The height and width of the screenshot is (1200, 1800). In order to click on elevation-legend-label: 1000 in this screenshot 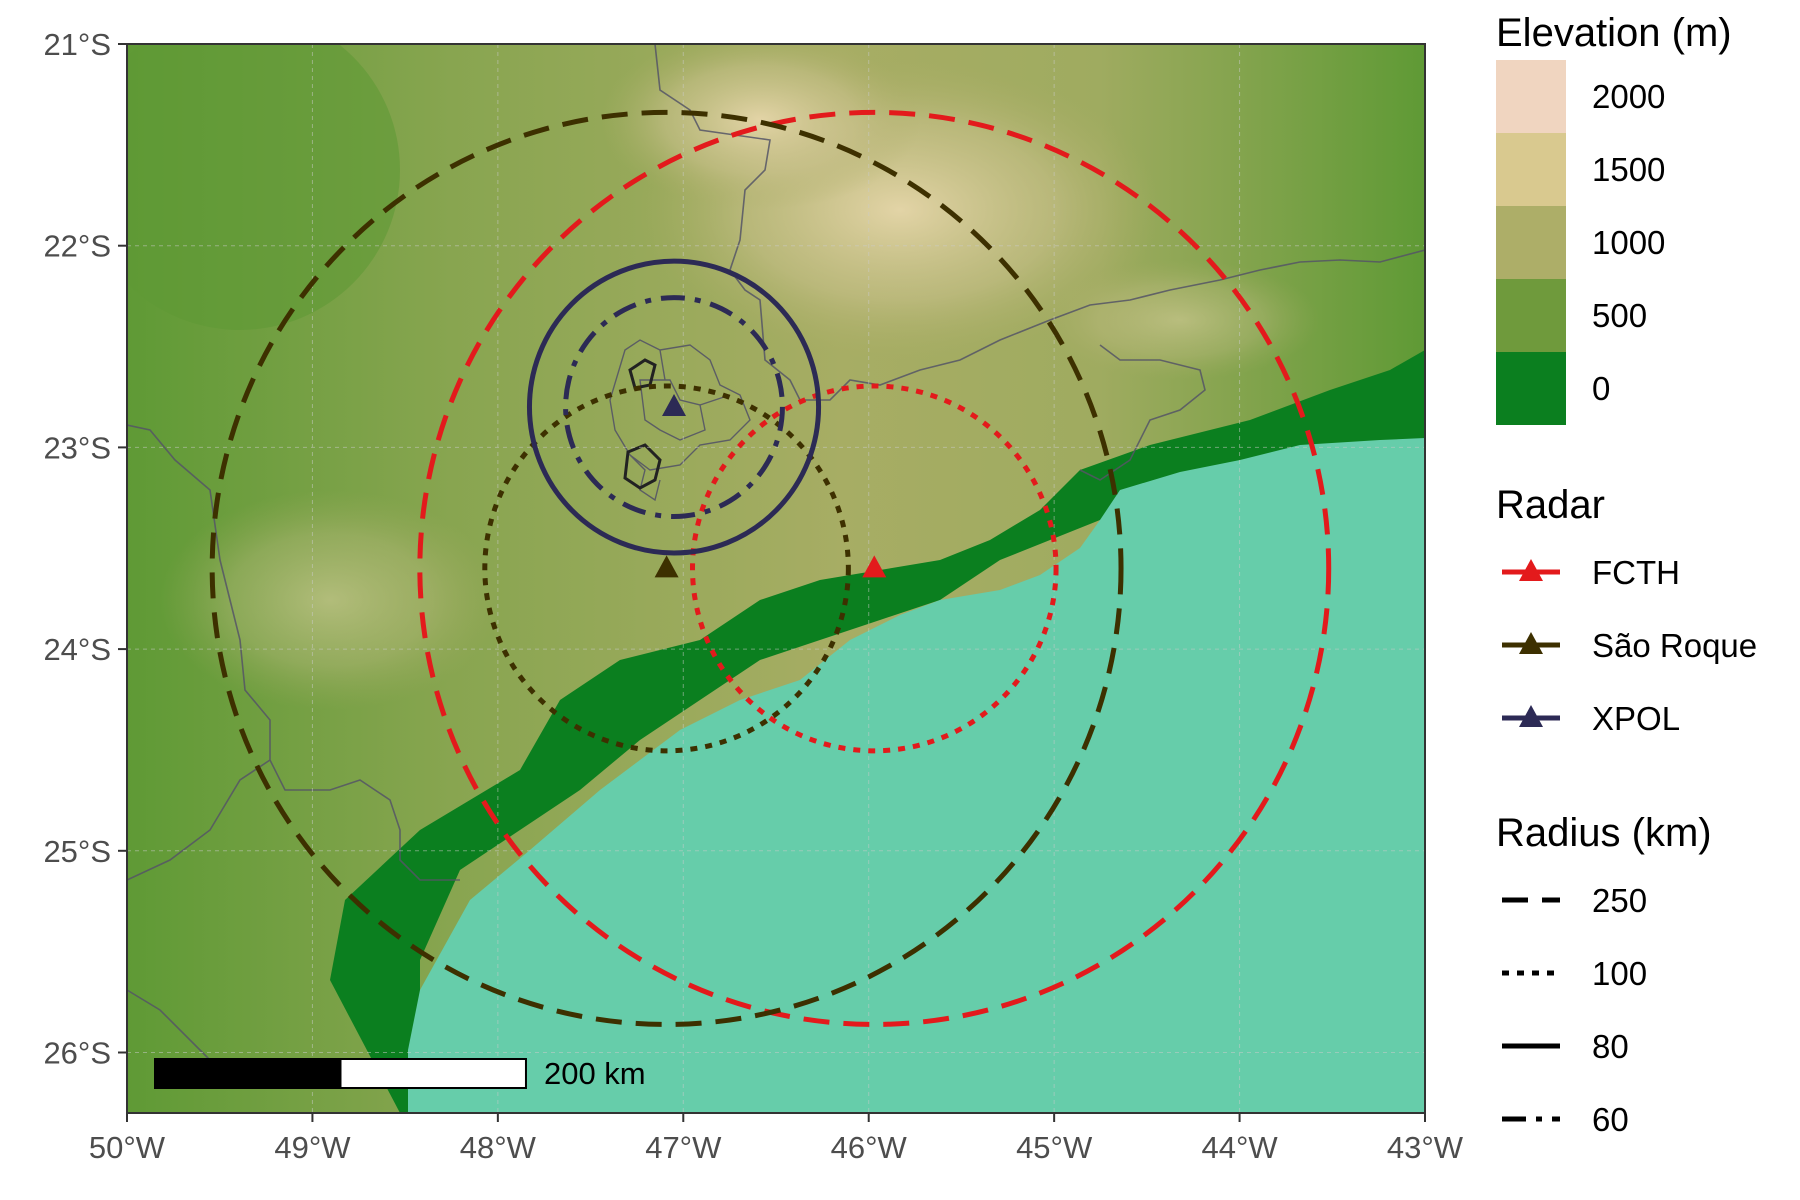, I will do `click(1628, 242)`.